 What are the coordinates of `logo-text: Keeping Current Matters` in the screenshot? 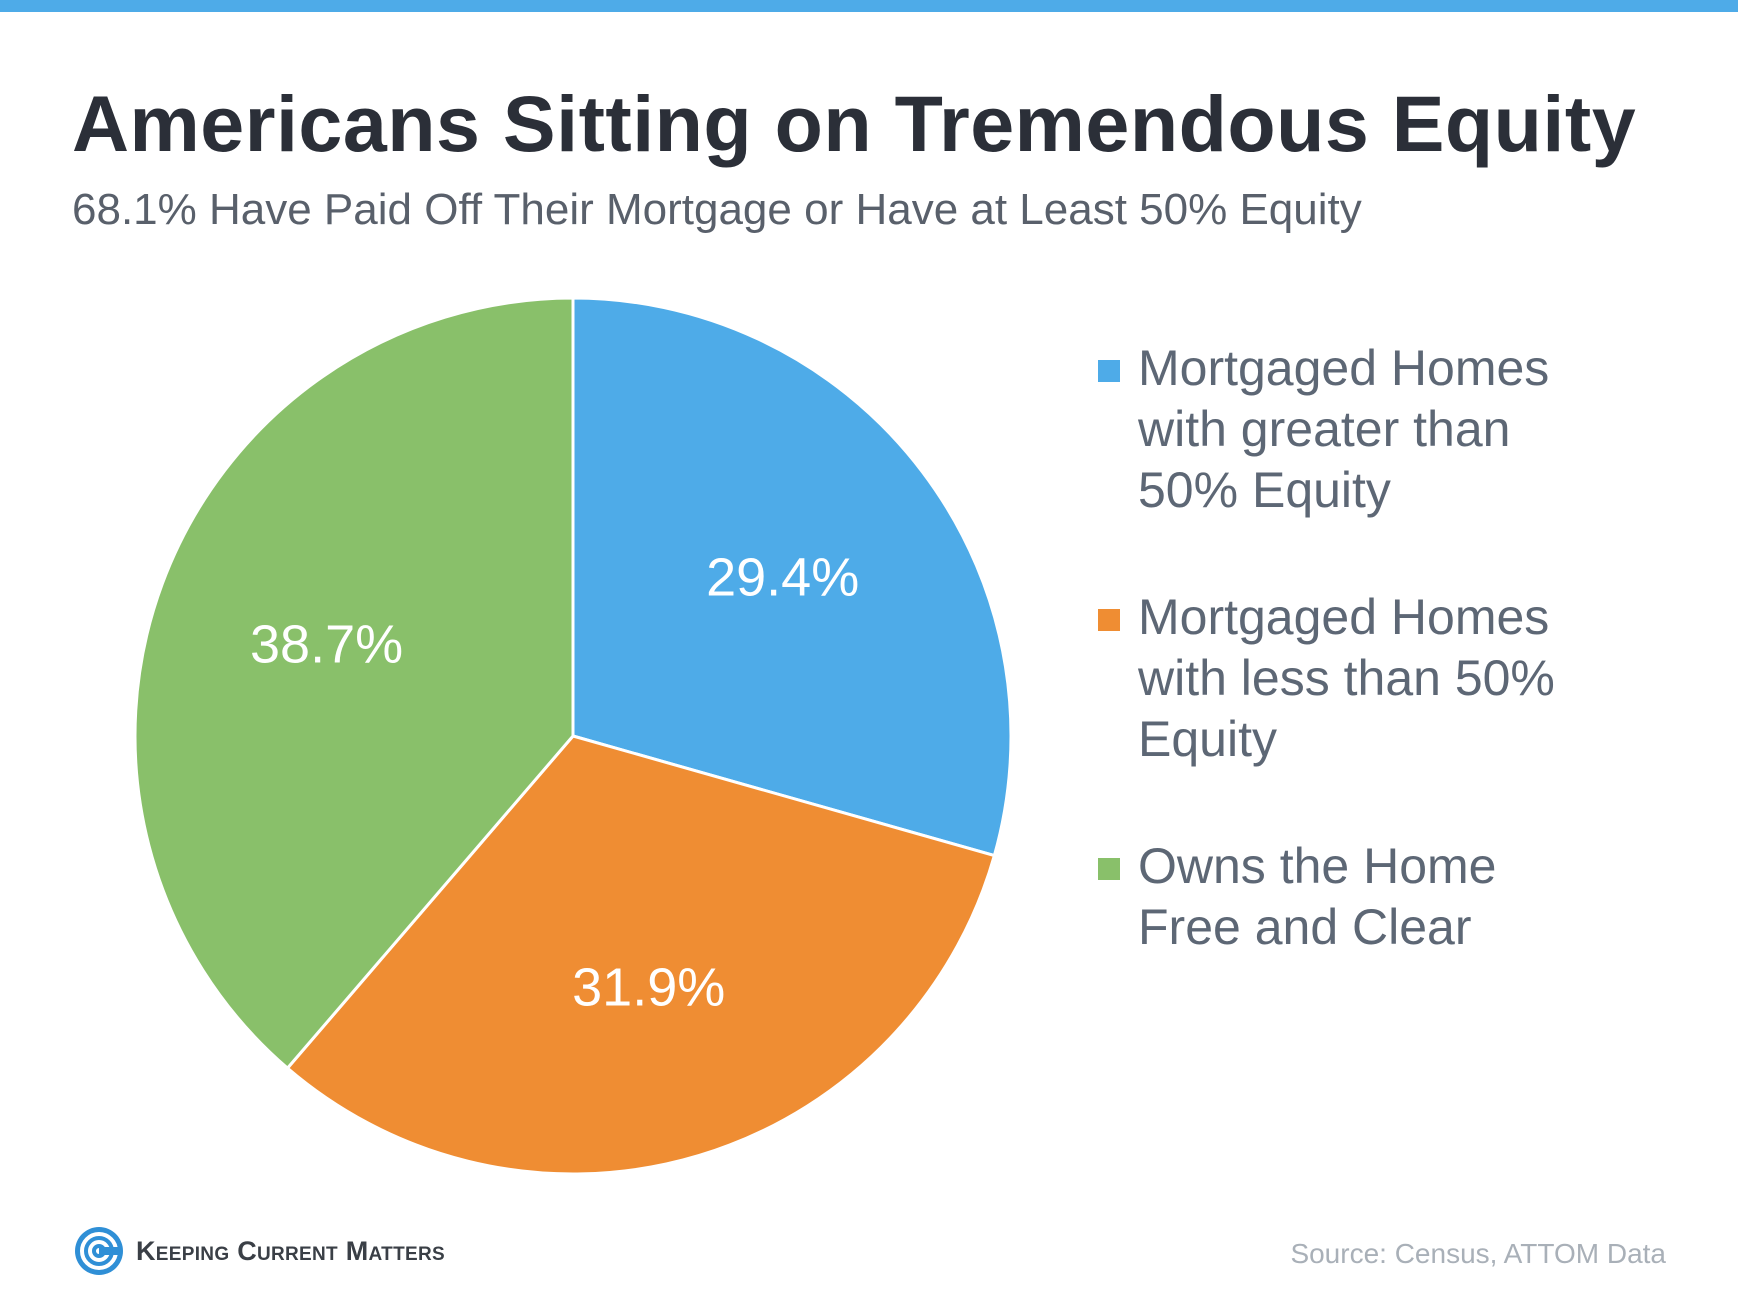 It's located at (290, 1250).